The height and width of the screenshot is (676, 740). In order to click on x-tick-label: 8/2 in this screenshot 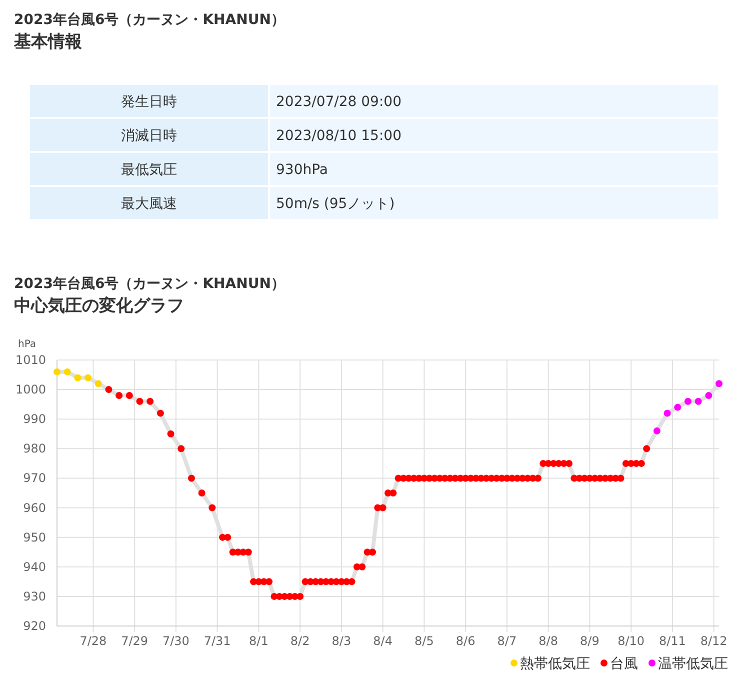, I will do `click(300, 641)`.